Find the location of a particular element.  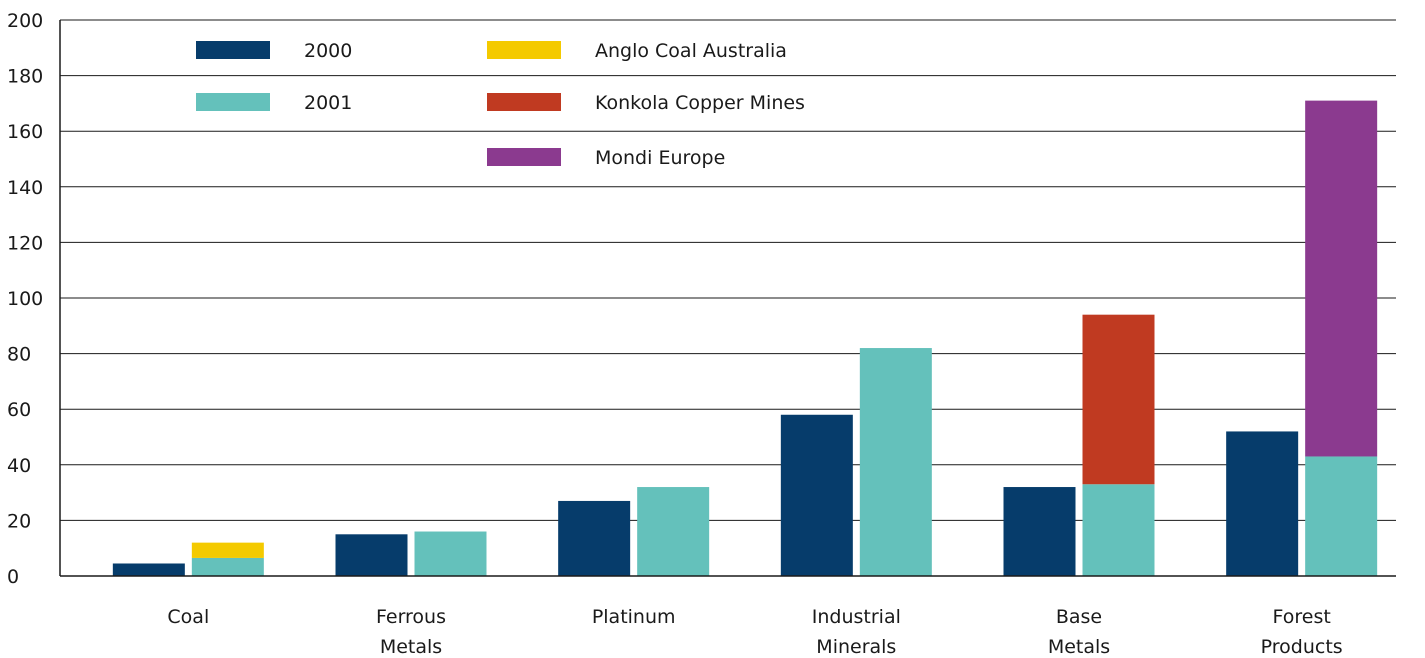

x-tick-label: Ferrous Metals is located at coordinates (411, 632).